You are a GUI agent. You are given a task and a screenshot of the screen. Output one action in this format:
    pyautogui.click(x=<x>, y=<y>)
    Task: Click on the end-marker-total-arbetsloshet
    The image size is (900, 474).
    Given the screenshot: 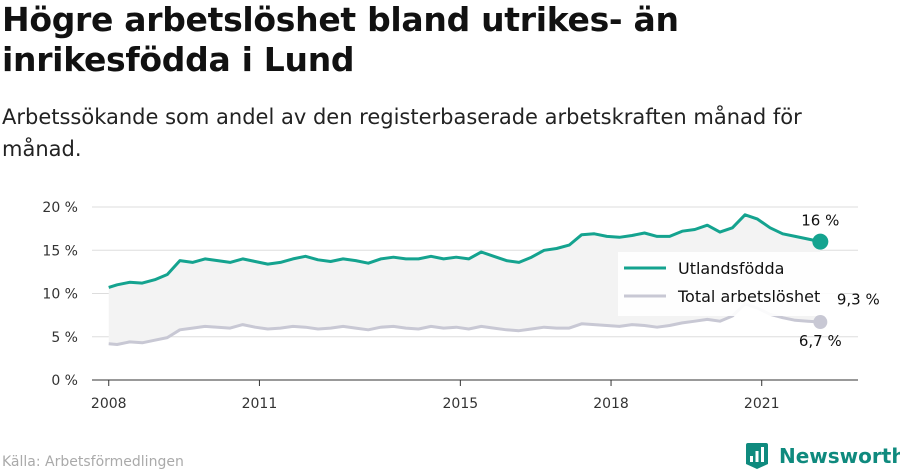 What is the action you would take?
    pyautogui.click(x=820, y=322)
    